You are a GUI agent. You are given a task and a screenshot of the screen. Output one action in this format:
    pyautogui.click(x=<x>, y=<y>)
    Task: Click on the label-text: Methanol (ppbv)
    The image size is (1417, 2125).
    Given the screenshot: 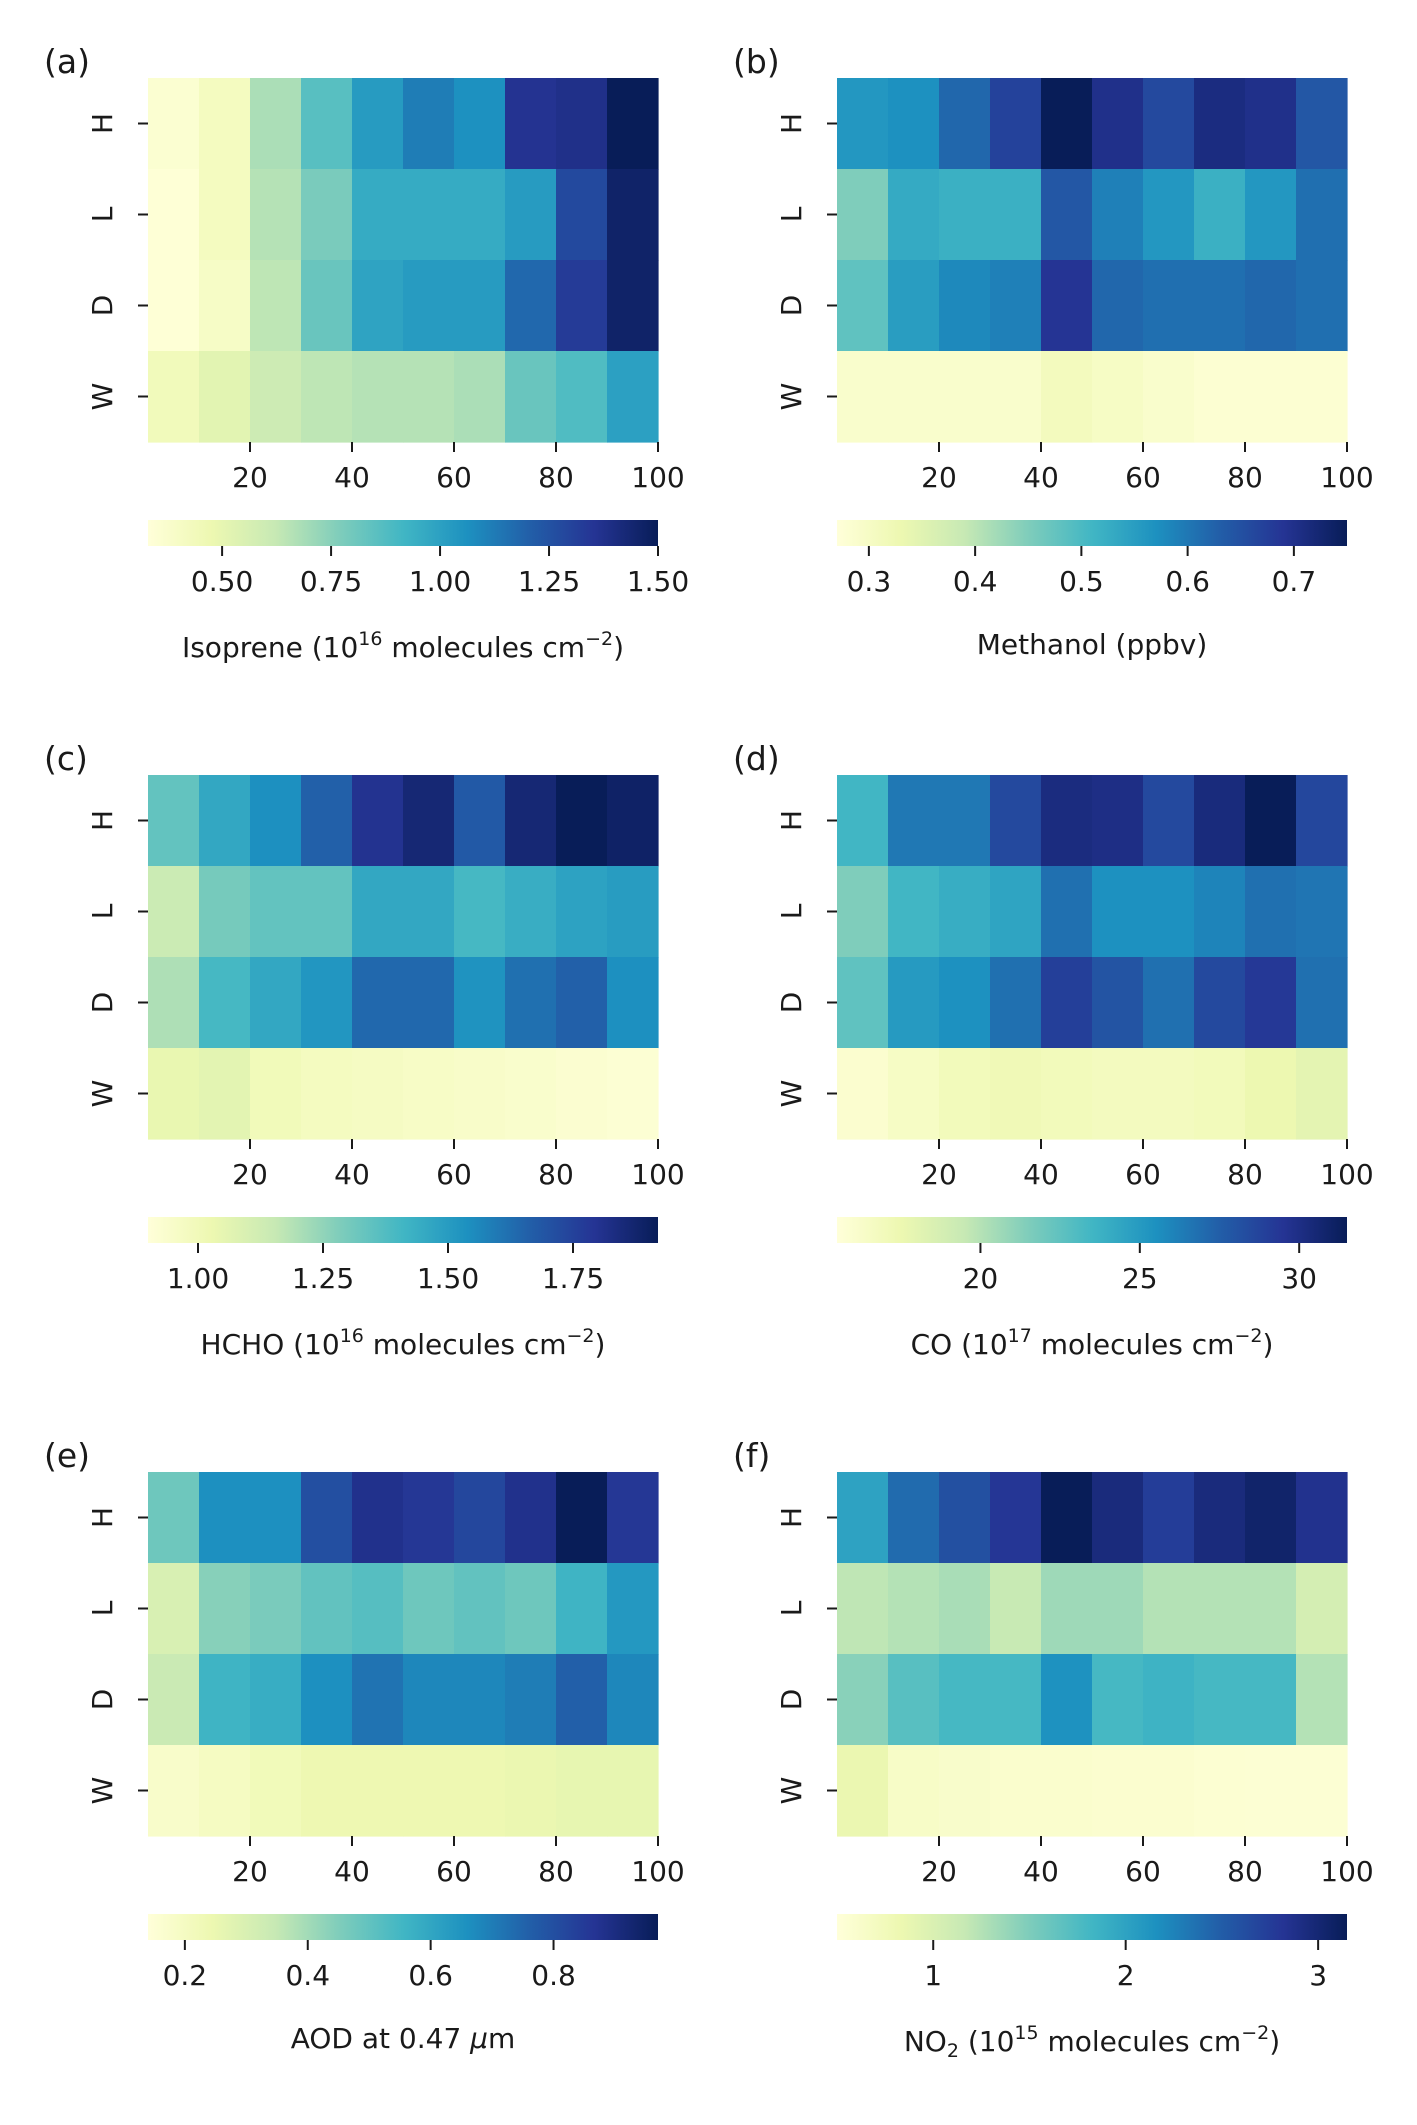 What is the action you would take?
    pyautogui.click(x=1092, y=644)
    